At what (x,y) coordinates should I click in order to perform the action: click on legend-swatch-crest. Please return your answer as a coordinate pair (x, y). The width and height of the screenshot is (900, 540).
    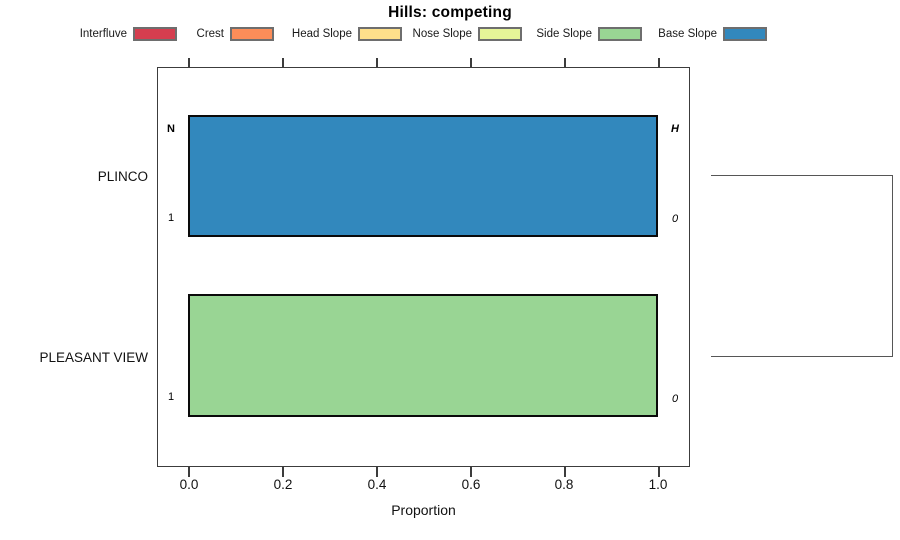
    Looking at the image, I should click on (252, 34).